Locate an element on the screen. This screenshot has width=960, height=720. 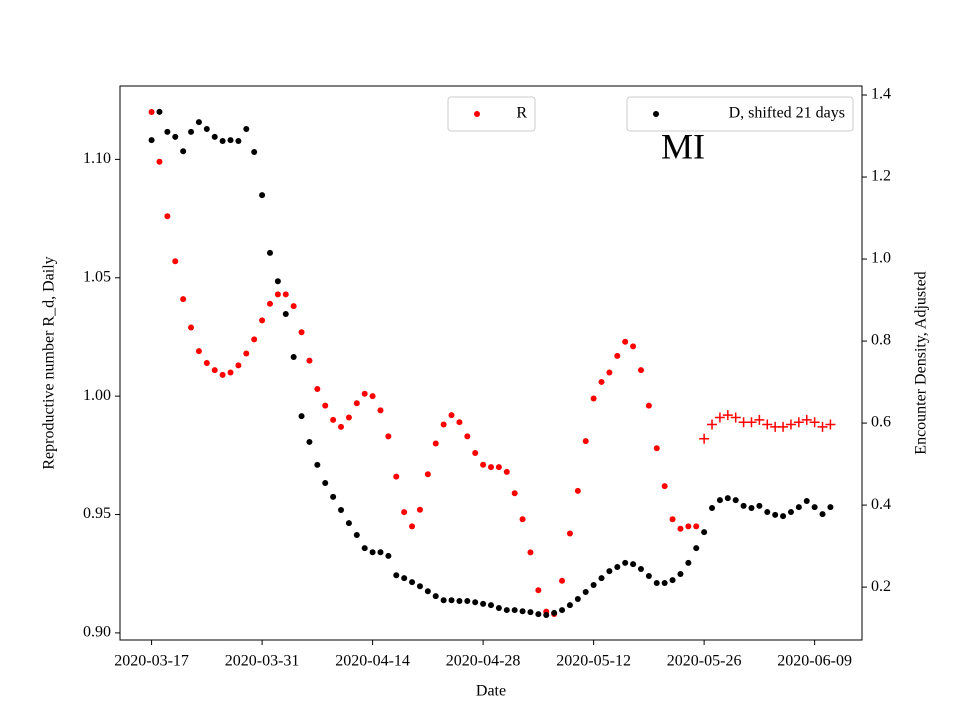
x-tick-label: 2020-04-28 is located at coordinates (483, 661).